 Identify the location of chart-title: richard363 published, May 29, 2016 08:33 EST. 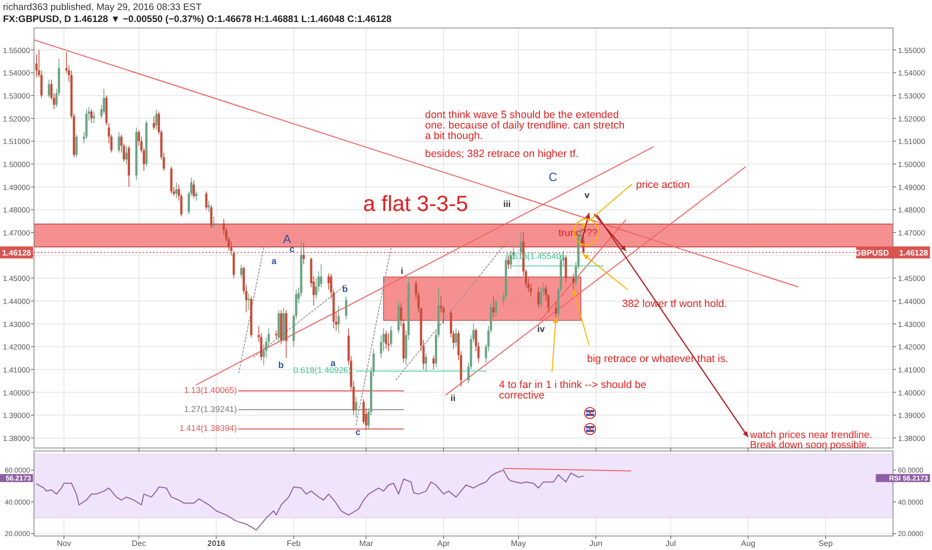
(102, 7).